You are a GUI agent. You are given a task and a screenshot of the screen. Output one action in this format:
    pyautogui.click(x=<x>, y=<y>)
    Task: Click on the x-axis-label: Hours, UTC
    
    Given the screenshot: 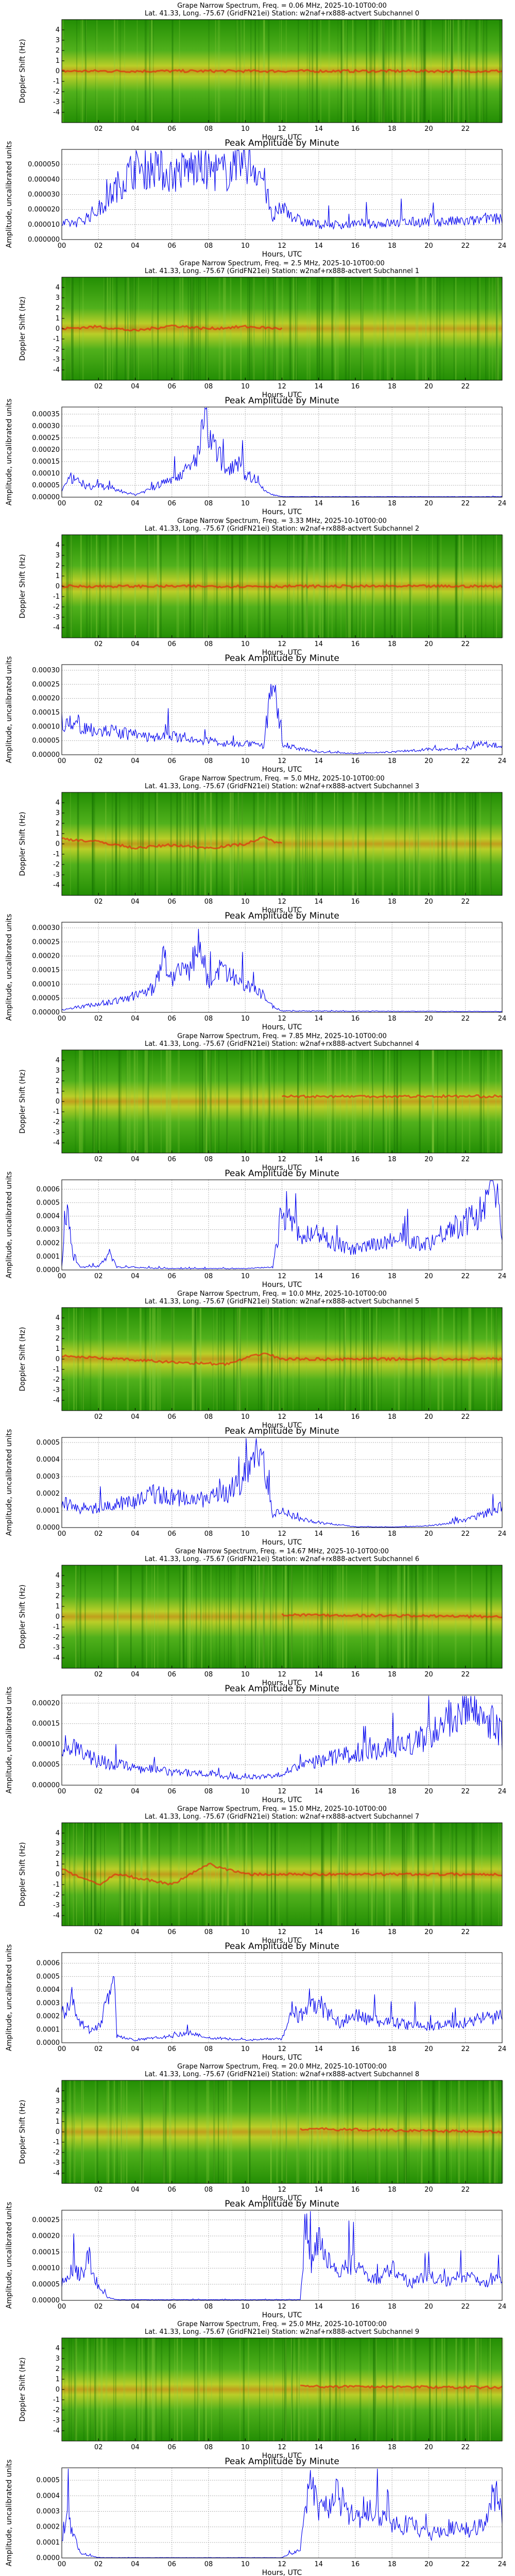 What is the action you would take?
    pyautogui.click(x=282, y=1941)
    